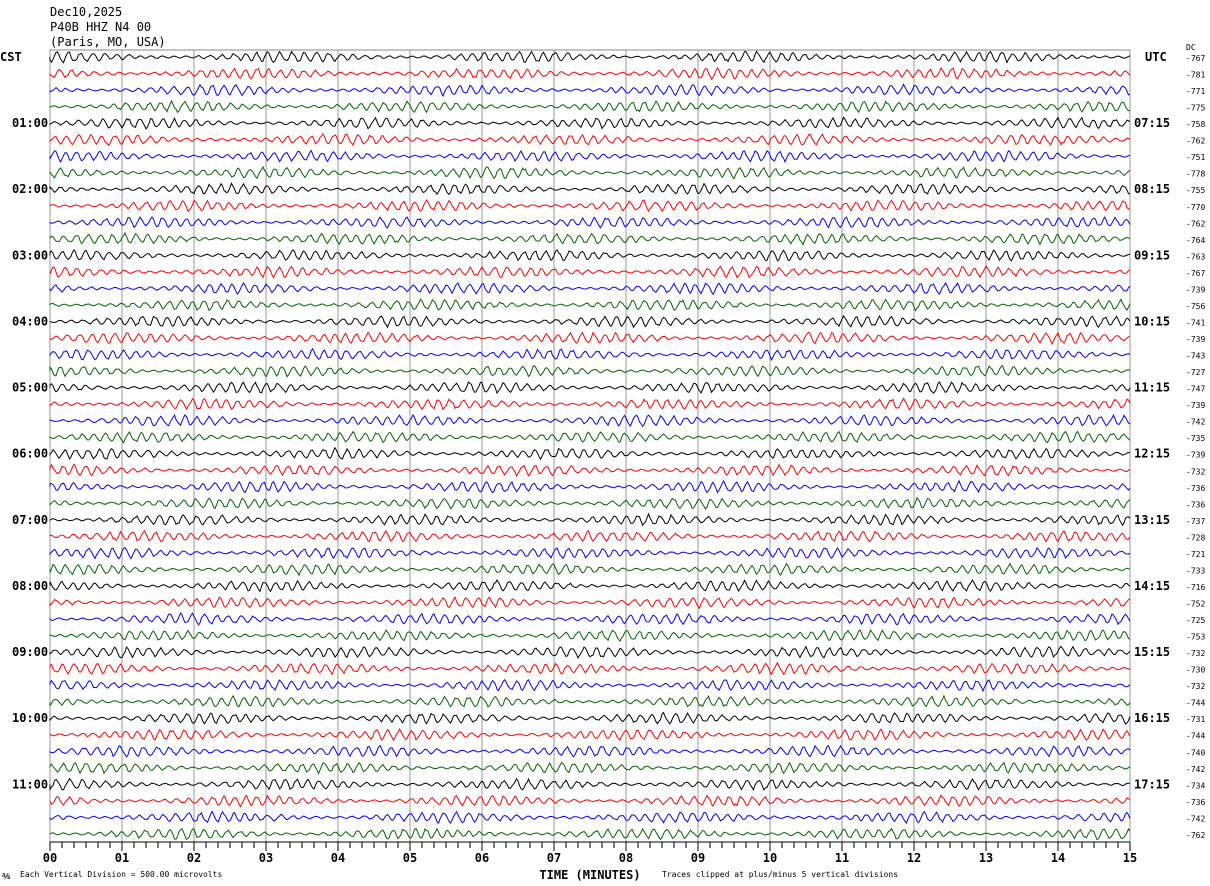 The image size is (1210, 886). What do you see at coordinates (1195, 637) in the screenshot?
I see `dc-offset-label: -753` at bounding box center [1195, 637].